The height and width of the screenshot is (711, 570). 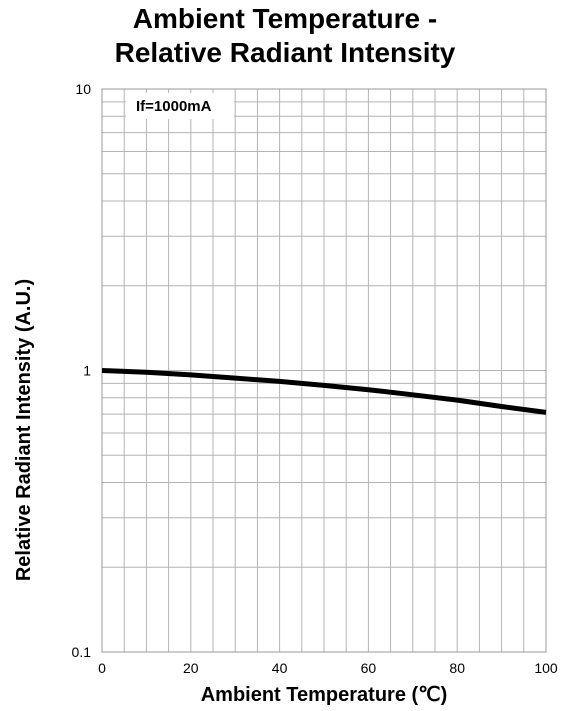 I want to click on series-group, so click(x=324, y=391).